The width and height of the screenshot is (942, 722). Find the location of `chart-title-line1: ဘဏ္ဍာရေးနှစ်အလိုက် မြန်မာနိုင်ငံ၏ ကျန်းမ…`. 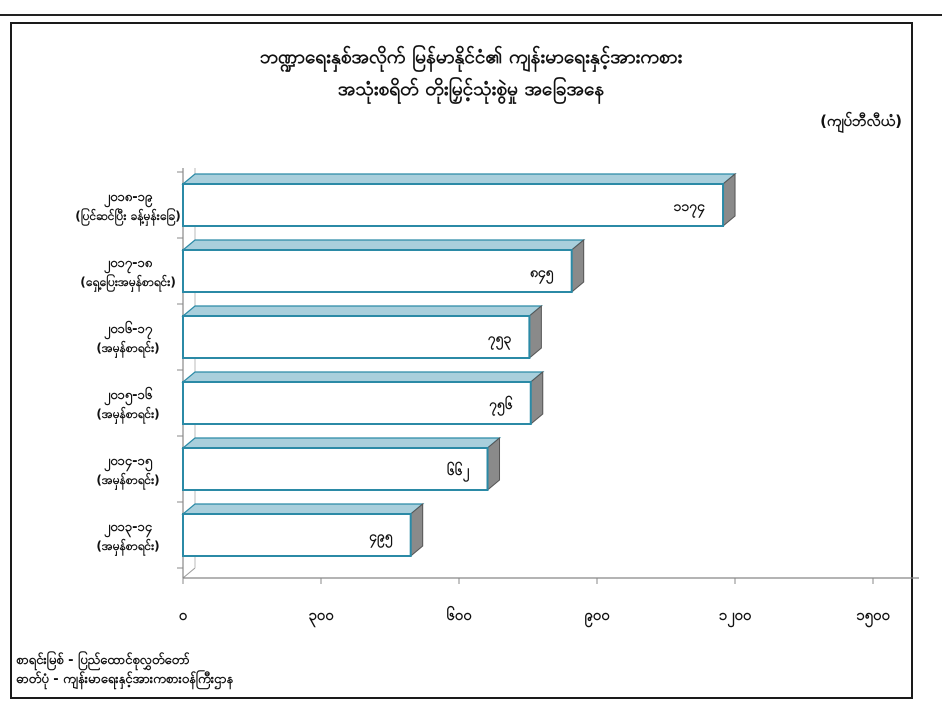

chart-title-line1: ဘဏ္ဍာရေးနှစ်အလိုက် မြန်မာနိုင်ငံ၏ ကျန်းမ… is located at coordinates (471, 57).